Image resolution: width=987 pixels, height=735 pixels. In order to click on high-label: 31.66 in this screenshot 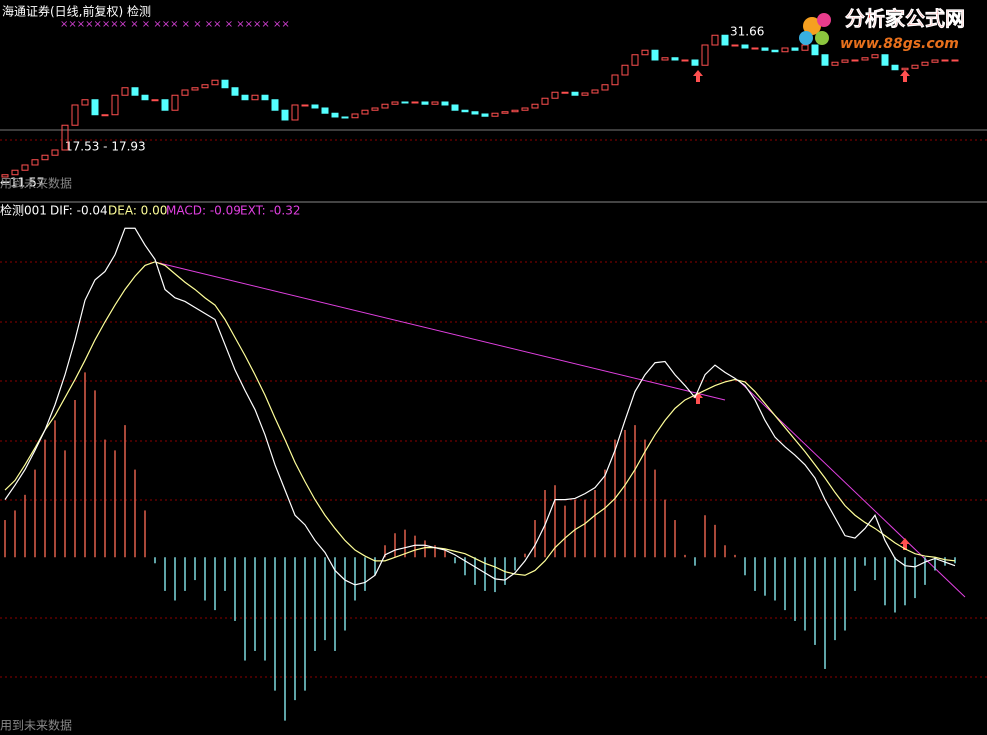, I will do `click(747, 32)`.